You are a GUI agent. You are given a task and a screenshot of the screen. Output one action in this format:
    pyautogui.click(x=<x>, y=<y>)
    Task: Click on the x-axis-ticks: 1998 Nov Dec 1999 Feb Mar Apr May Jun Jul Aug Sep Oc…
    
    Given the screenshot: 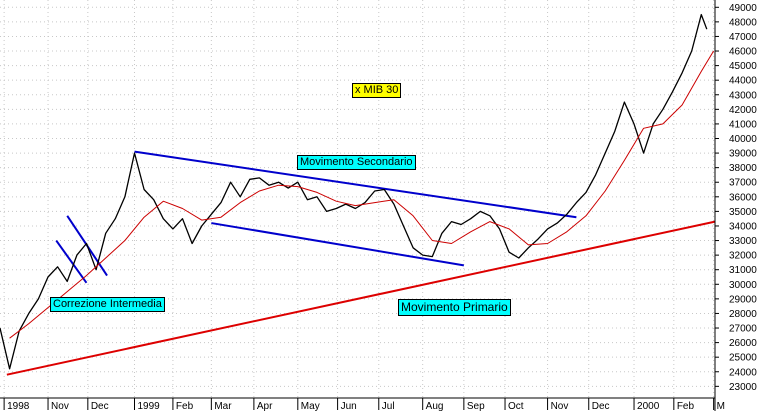 What is the action you would take?
    pyautogui.click(x=364, y=404)
    